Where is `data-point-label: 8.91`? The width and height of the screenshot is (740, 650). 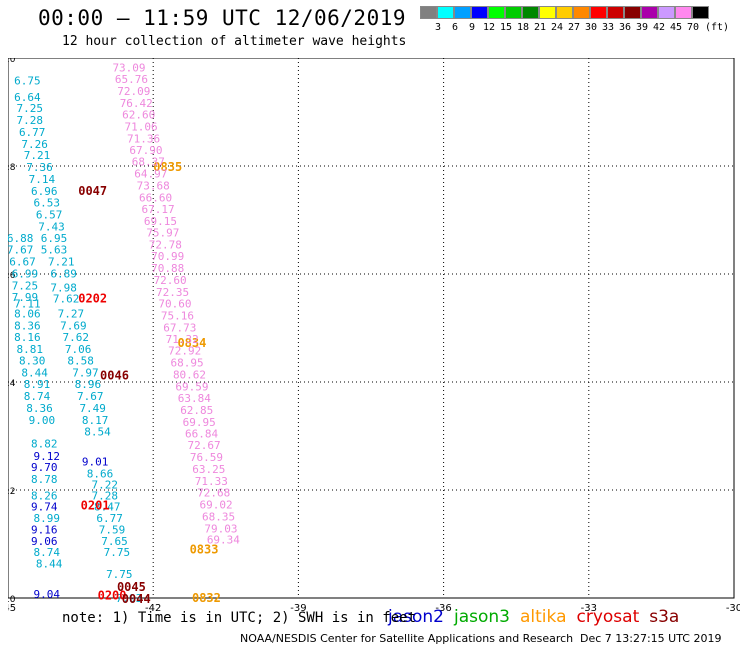
data-point-label: 8.91 is located at coordinates (37, 384).